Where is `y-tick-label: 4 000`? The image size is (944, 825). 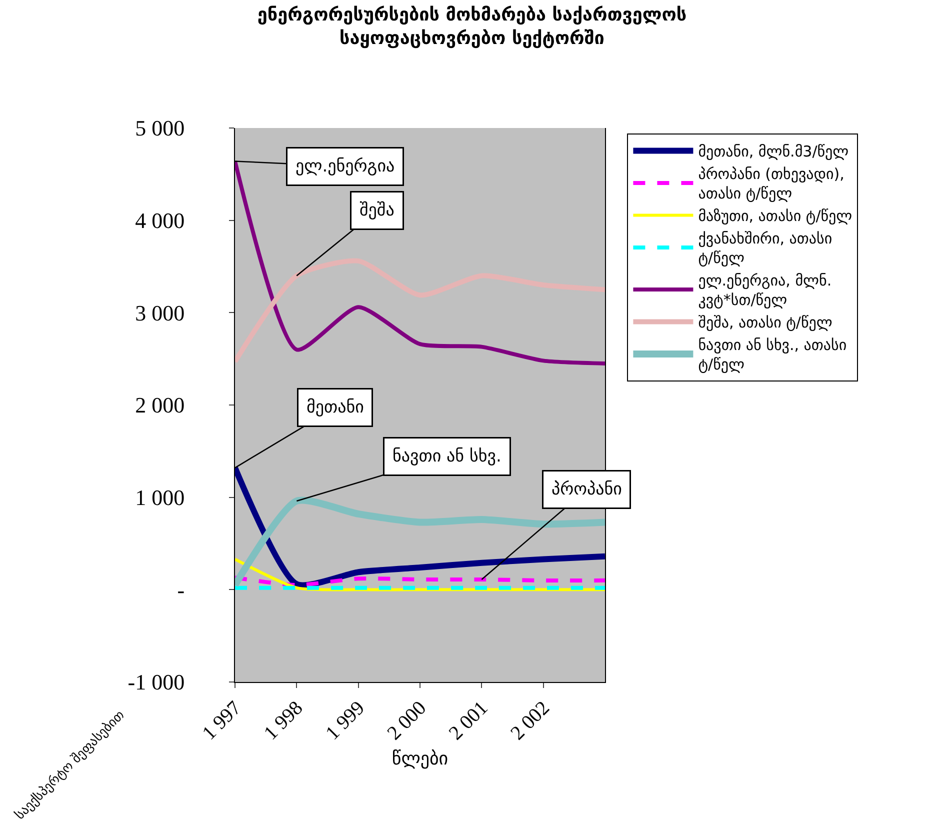 y-tick-label: 4 000 is located at coordinates (160, 221).